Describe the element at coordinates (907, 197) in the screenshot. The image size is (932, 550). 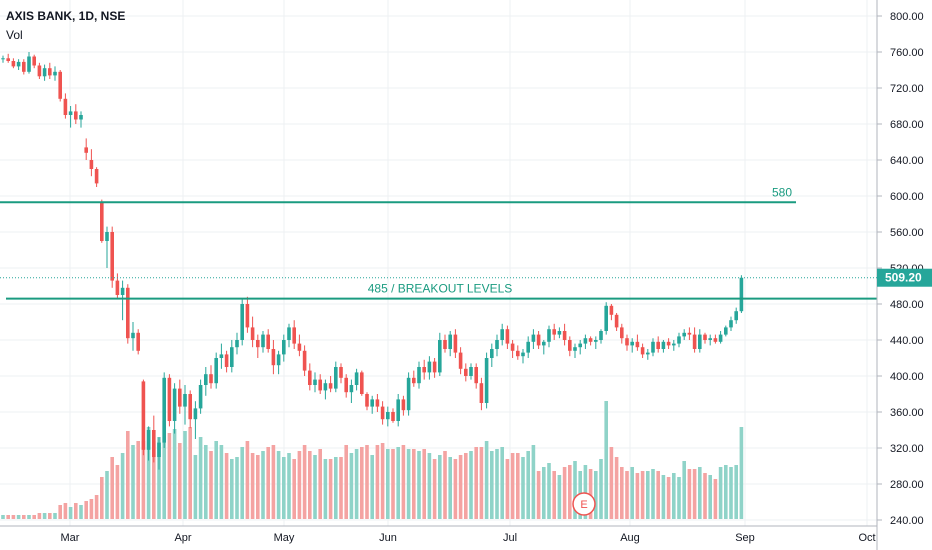
I see `price-tick-label: 600.00` at that location.